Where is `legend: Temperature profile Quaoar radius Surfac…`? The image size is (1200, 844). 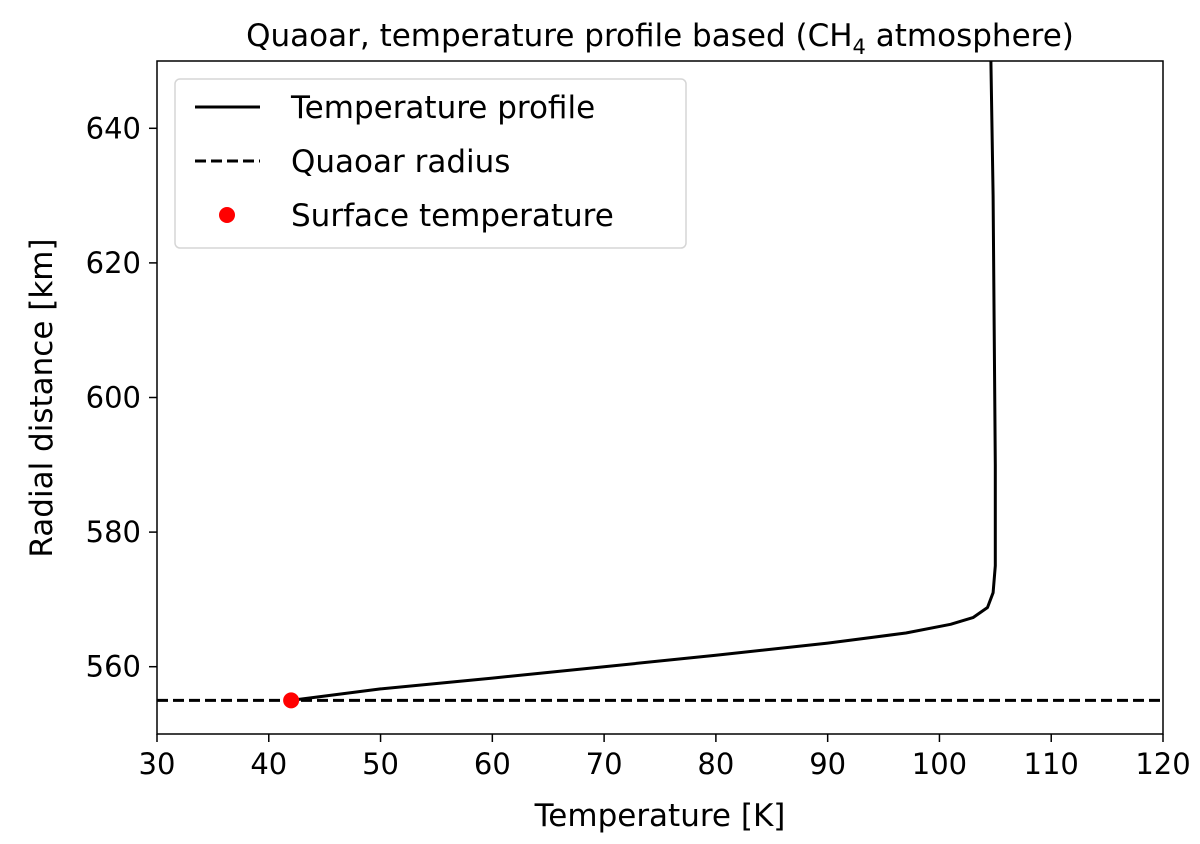
legend: Temperature profile Quaoar radius Surfac… is located at coordinates (430, 163).